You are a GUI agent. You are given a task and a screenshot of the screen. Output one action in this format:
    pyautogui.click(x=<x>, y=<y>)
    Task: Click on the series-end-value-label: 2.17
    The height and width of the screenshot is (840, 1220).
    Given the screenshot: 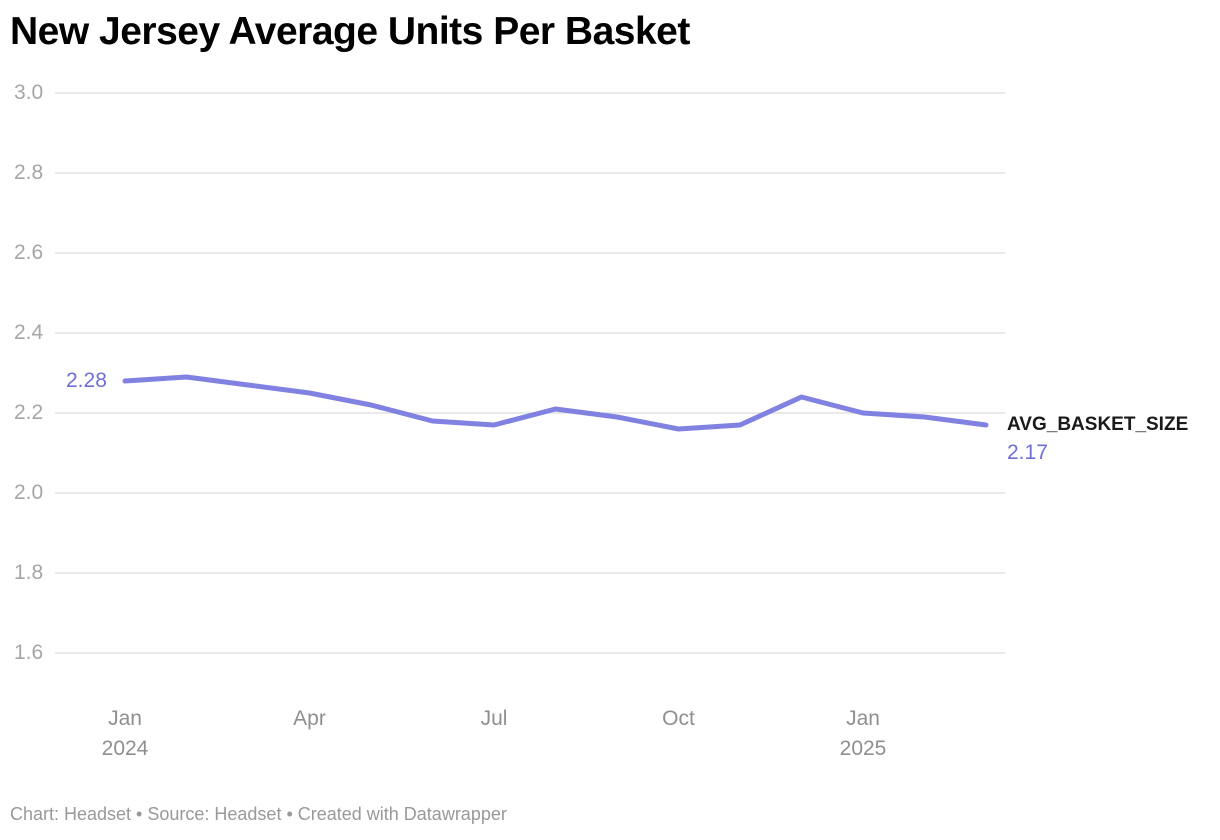 What is the action you would take?
    pyautogui.click(x=1027, y=452)
    